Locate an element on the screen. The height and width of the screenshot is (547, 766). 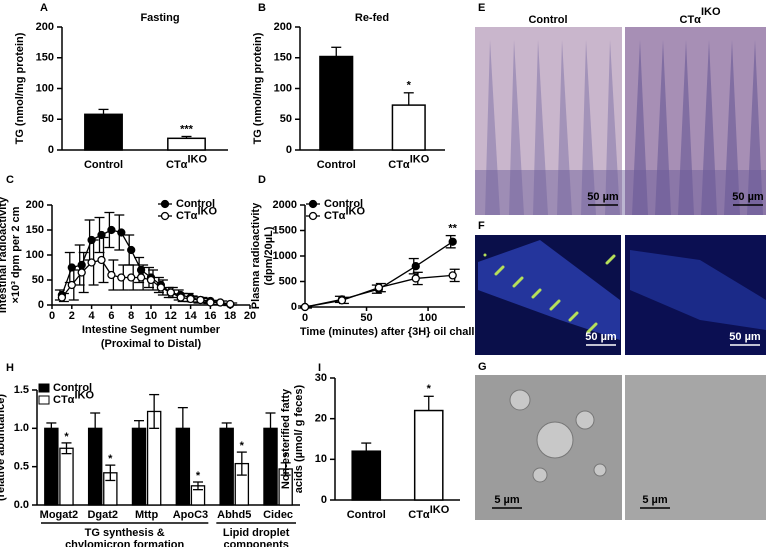
legend-swatch is located at coordinates (44, 400).